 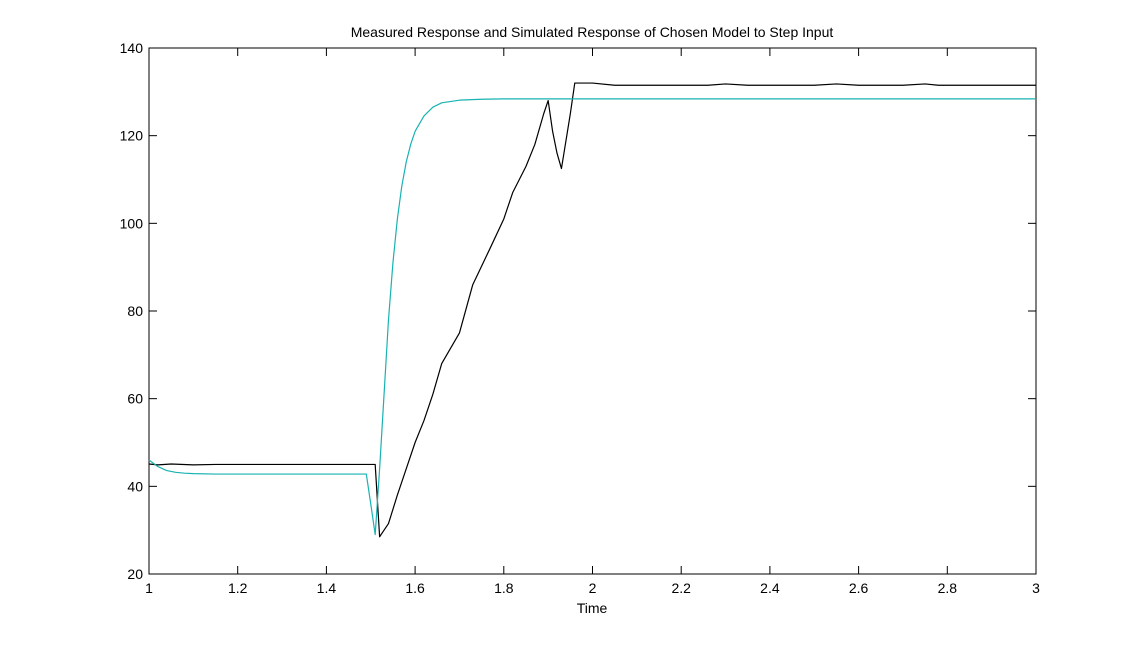 I want to click on y-tick-label: 40, so click(x=135, y=486).